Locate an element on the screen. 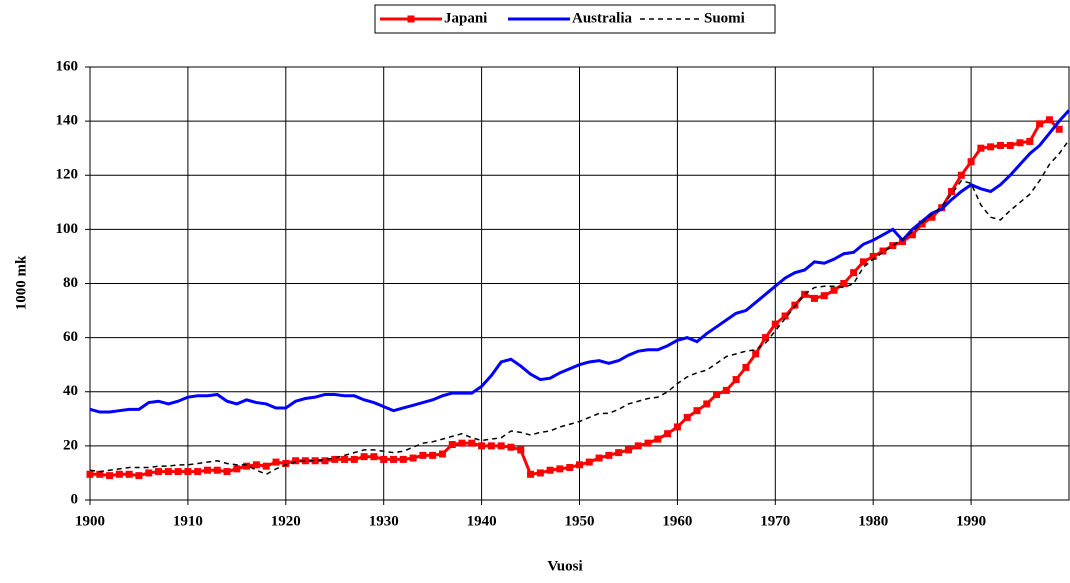 This screenshot has width=1070, height=583. y-tick-label: 120 is located at coordinates (67, 175).